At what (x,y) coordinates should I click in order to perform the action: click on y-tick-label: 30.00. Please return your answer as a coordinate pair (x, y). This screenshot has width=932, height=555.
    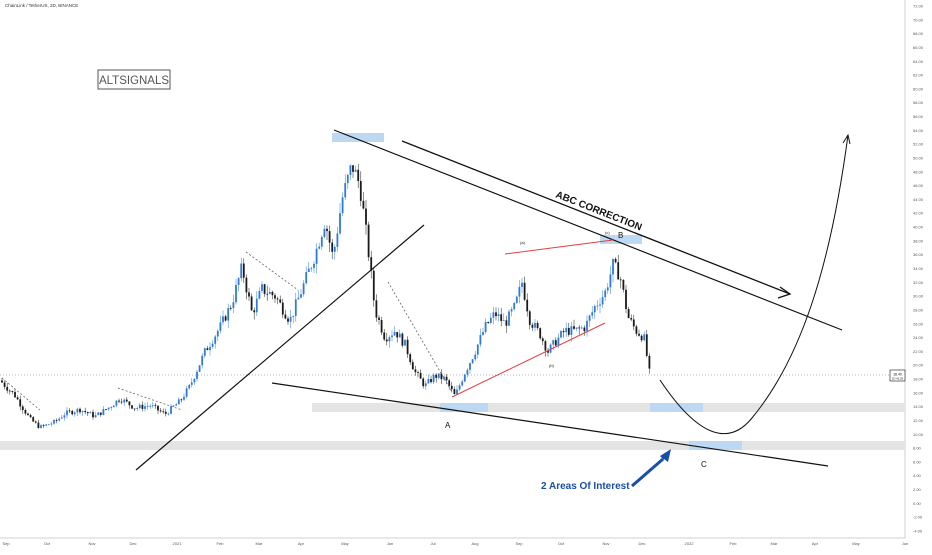
    Looking at the image, I should click on (918, 296).